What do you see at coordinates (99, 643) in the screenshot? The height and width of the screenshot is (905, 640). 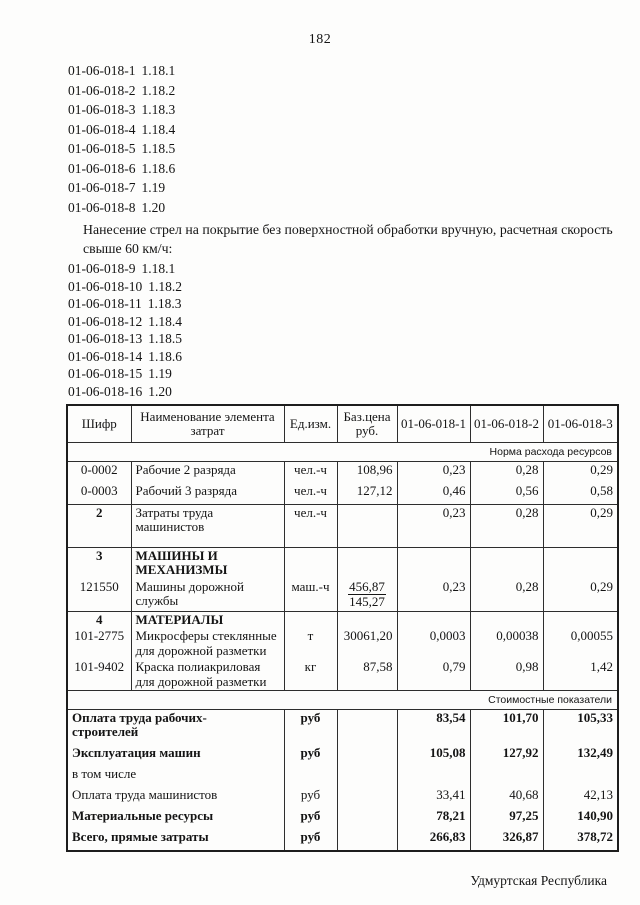 I see `cipher-cell: 101-2775` at bounding box center [99, 643].